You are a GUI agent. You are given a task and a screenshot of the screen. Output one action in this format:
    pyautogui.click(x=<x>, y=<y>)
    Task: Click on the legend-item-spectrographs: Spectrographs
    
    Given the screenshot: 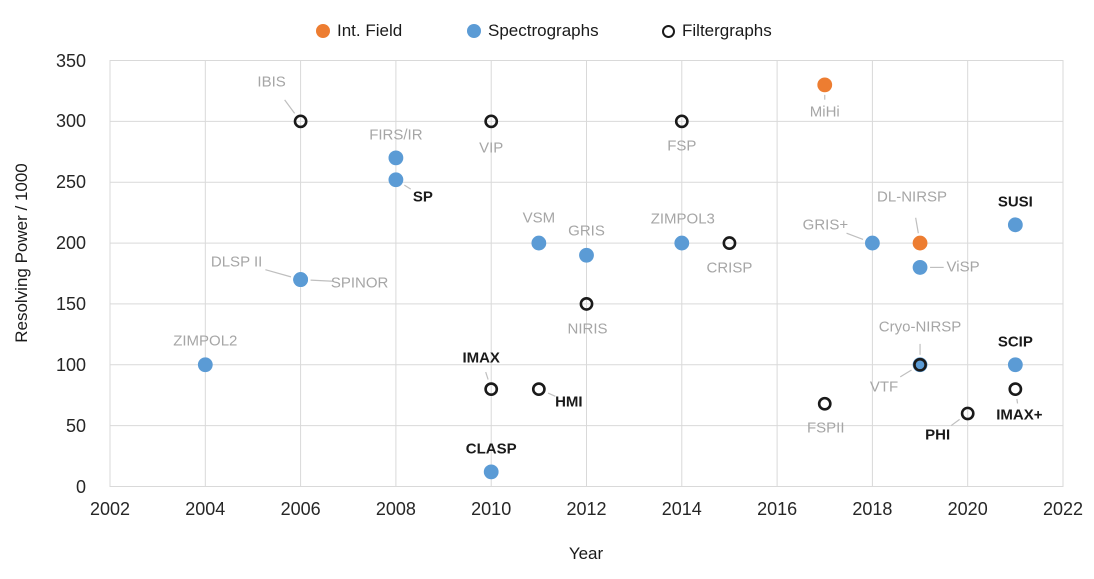 What is the action you would take?
    pyautogui.click(x=533, y=31)
    